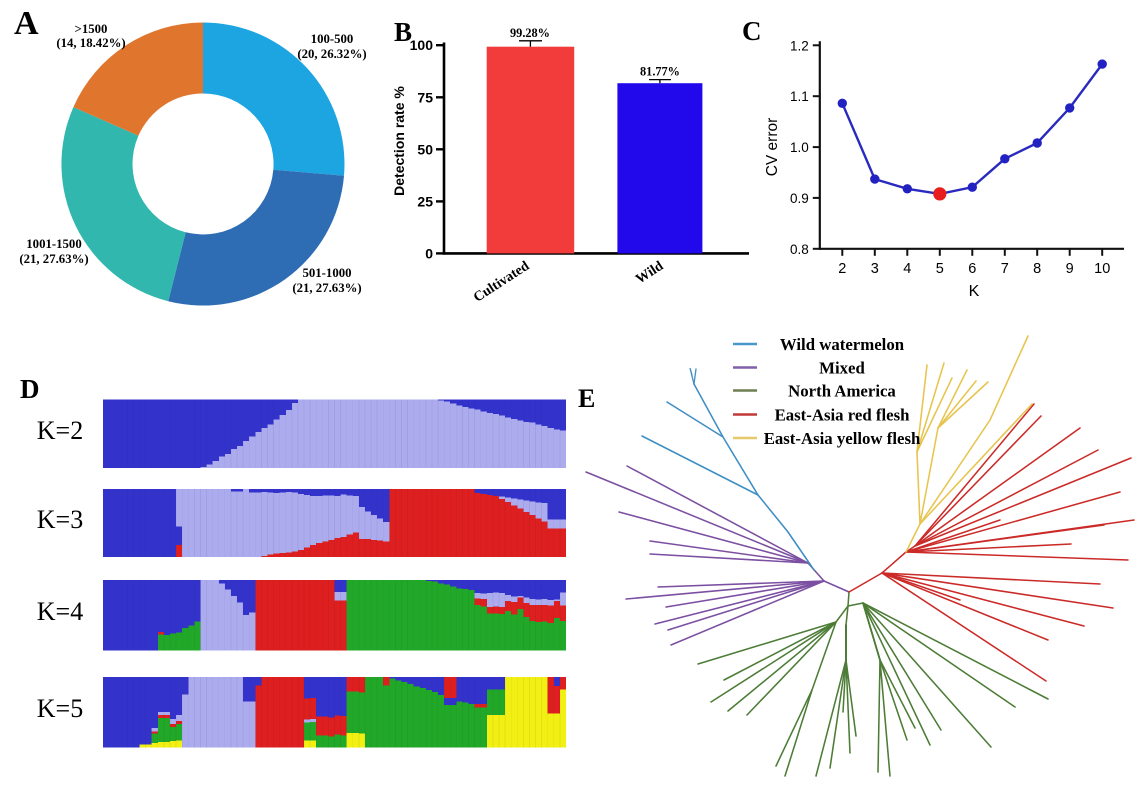  I want to click on svg-text: K=3, so click(60, 519).